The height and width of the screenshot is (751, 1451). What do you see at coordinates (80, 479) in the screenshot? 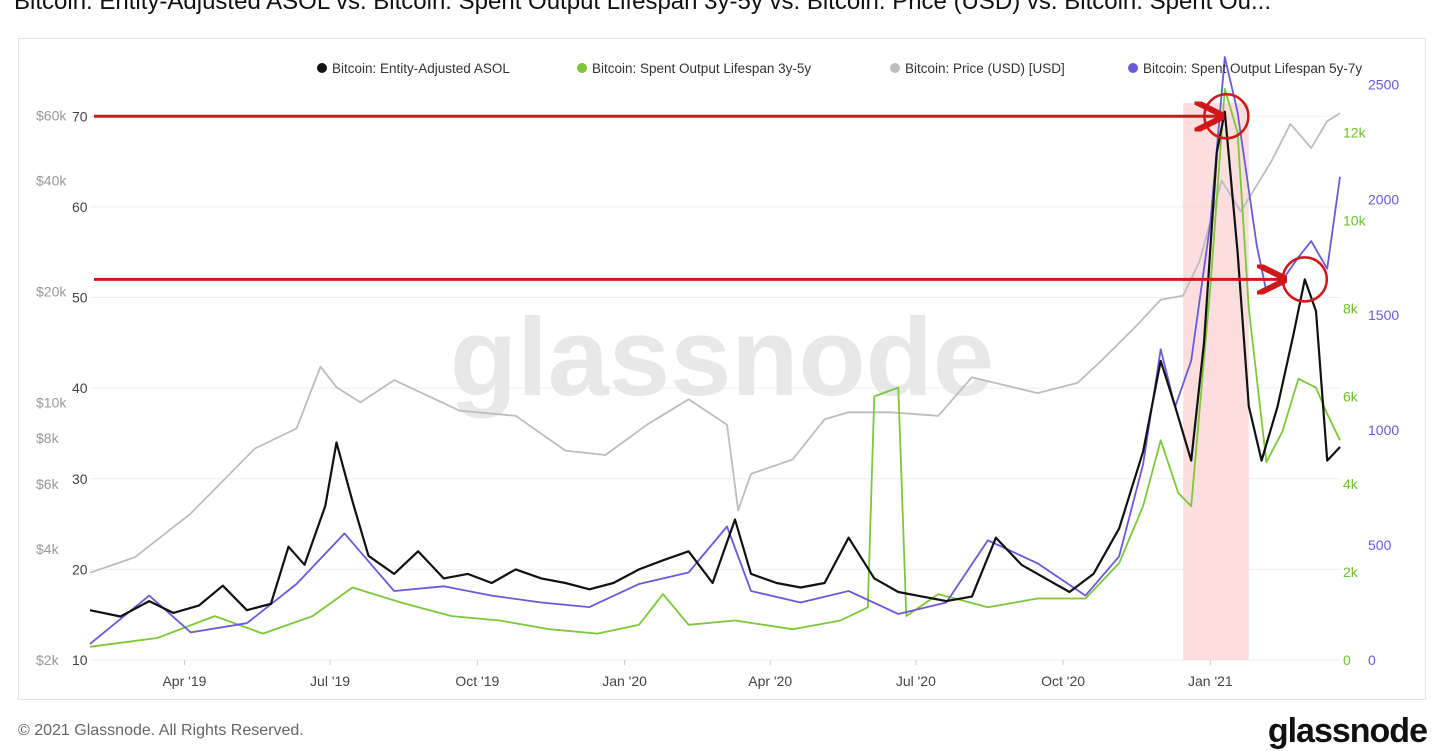
I see `asol-tick-label: 30` at bounding box center [80, 479].